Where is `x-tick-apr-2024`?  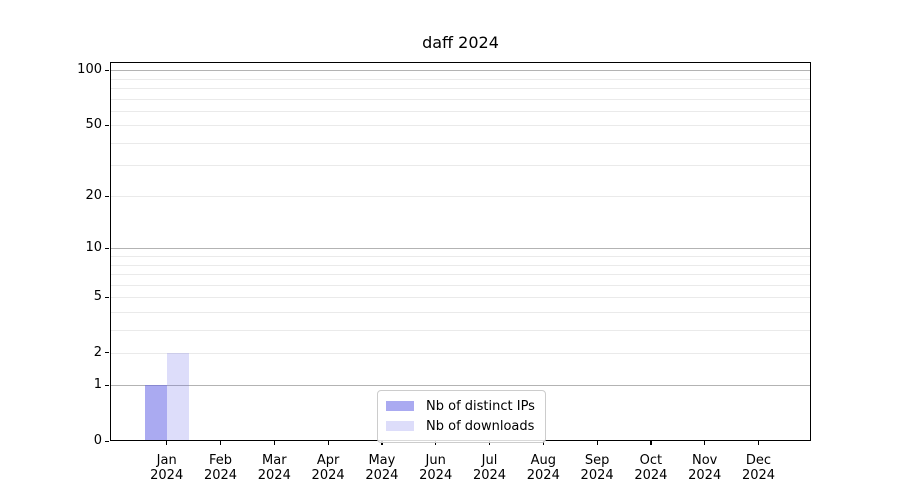
x-tick-apr-2024 is located at coordinates (328, 443).